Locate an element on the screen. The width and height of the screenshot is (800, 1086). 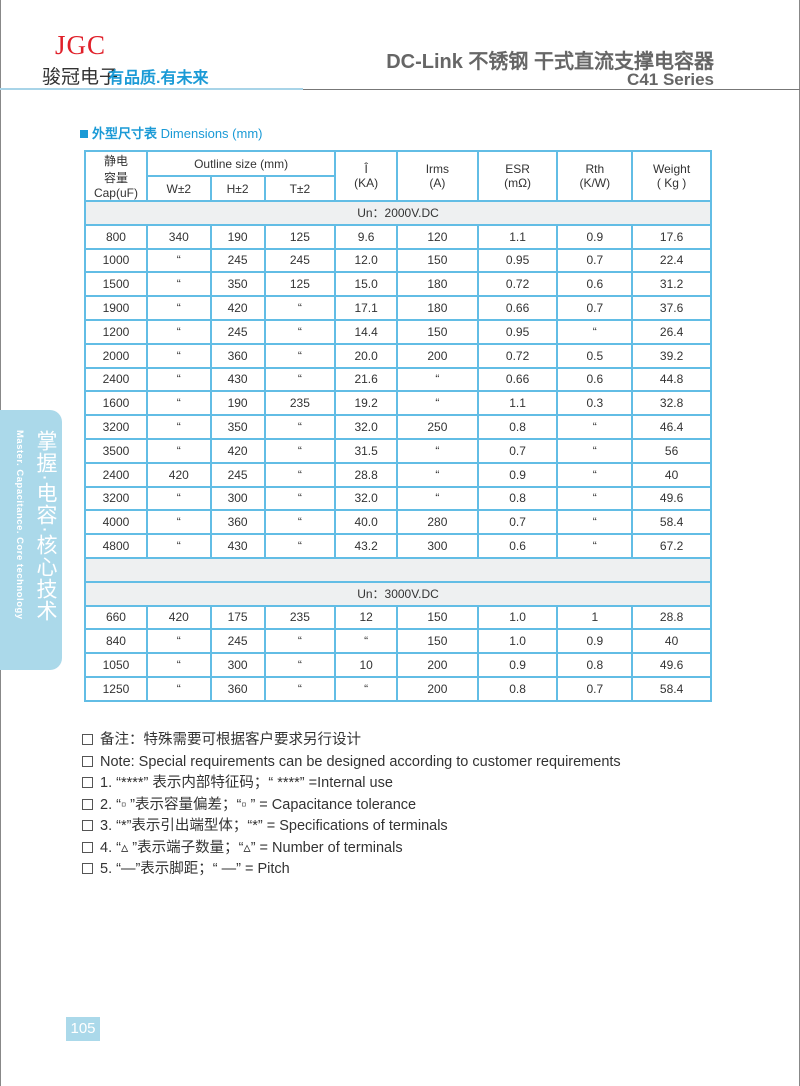
spacer-row is located at coordinates (398, 569).